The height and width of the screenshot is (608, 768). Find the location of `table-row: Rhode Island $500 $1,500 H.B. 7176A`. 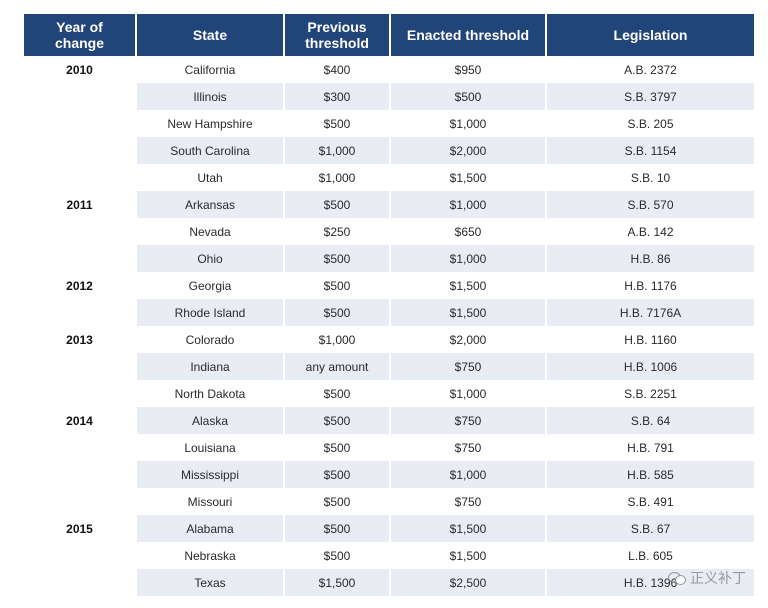

table-row: Rhode Island $500 $1,500 H.B. 7176A is located at coordinates (389, 312).